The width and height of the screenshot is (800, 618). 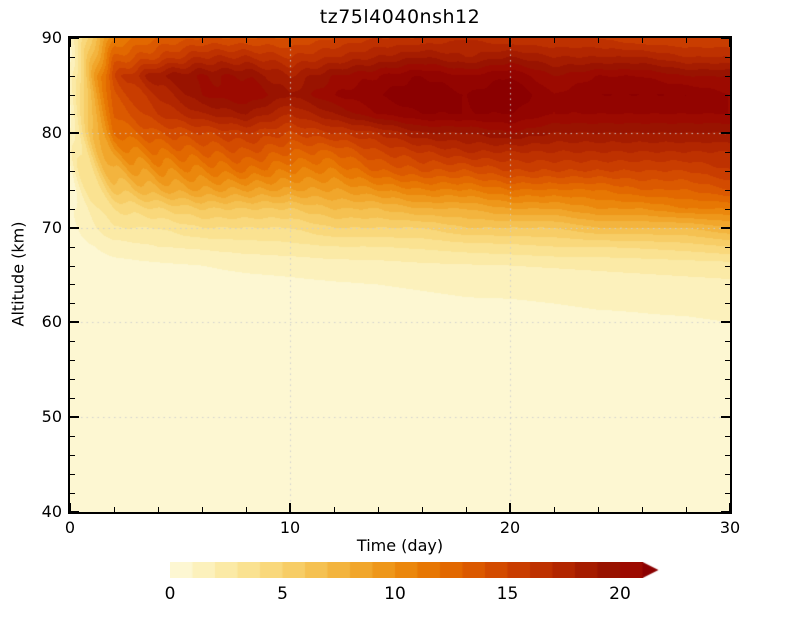 What do you see at coordinates (51, 417) in the screenshot?
I see `y-tick-label: 50` at bounding box center [51, 417].